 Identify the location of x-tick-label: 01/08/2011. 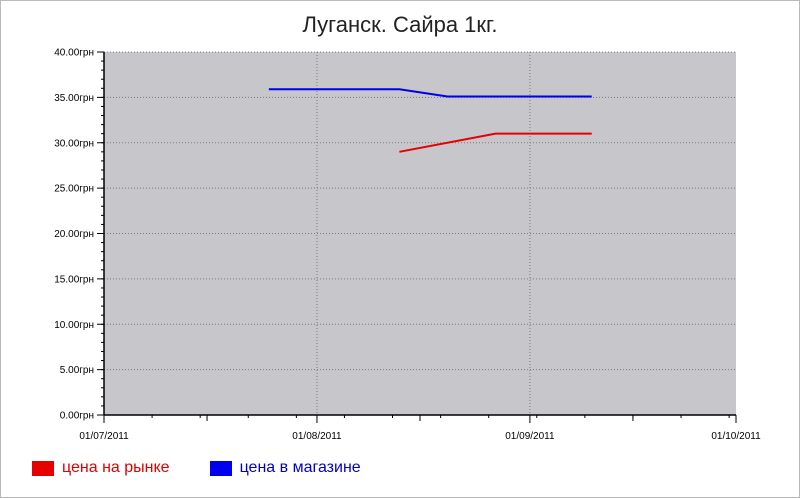
(317, 436).